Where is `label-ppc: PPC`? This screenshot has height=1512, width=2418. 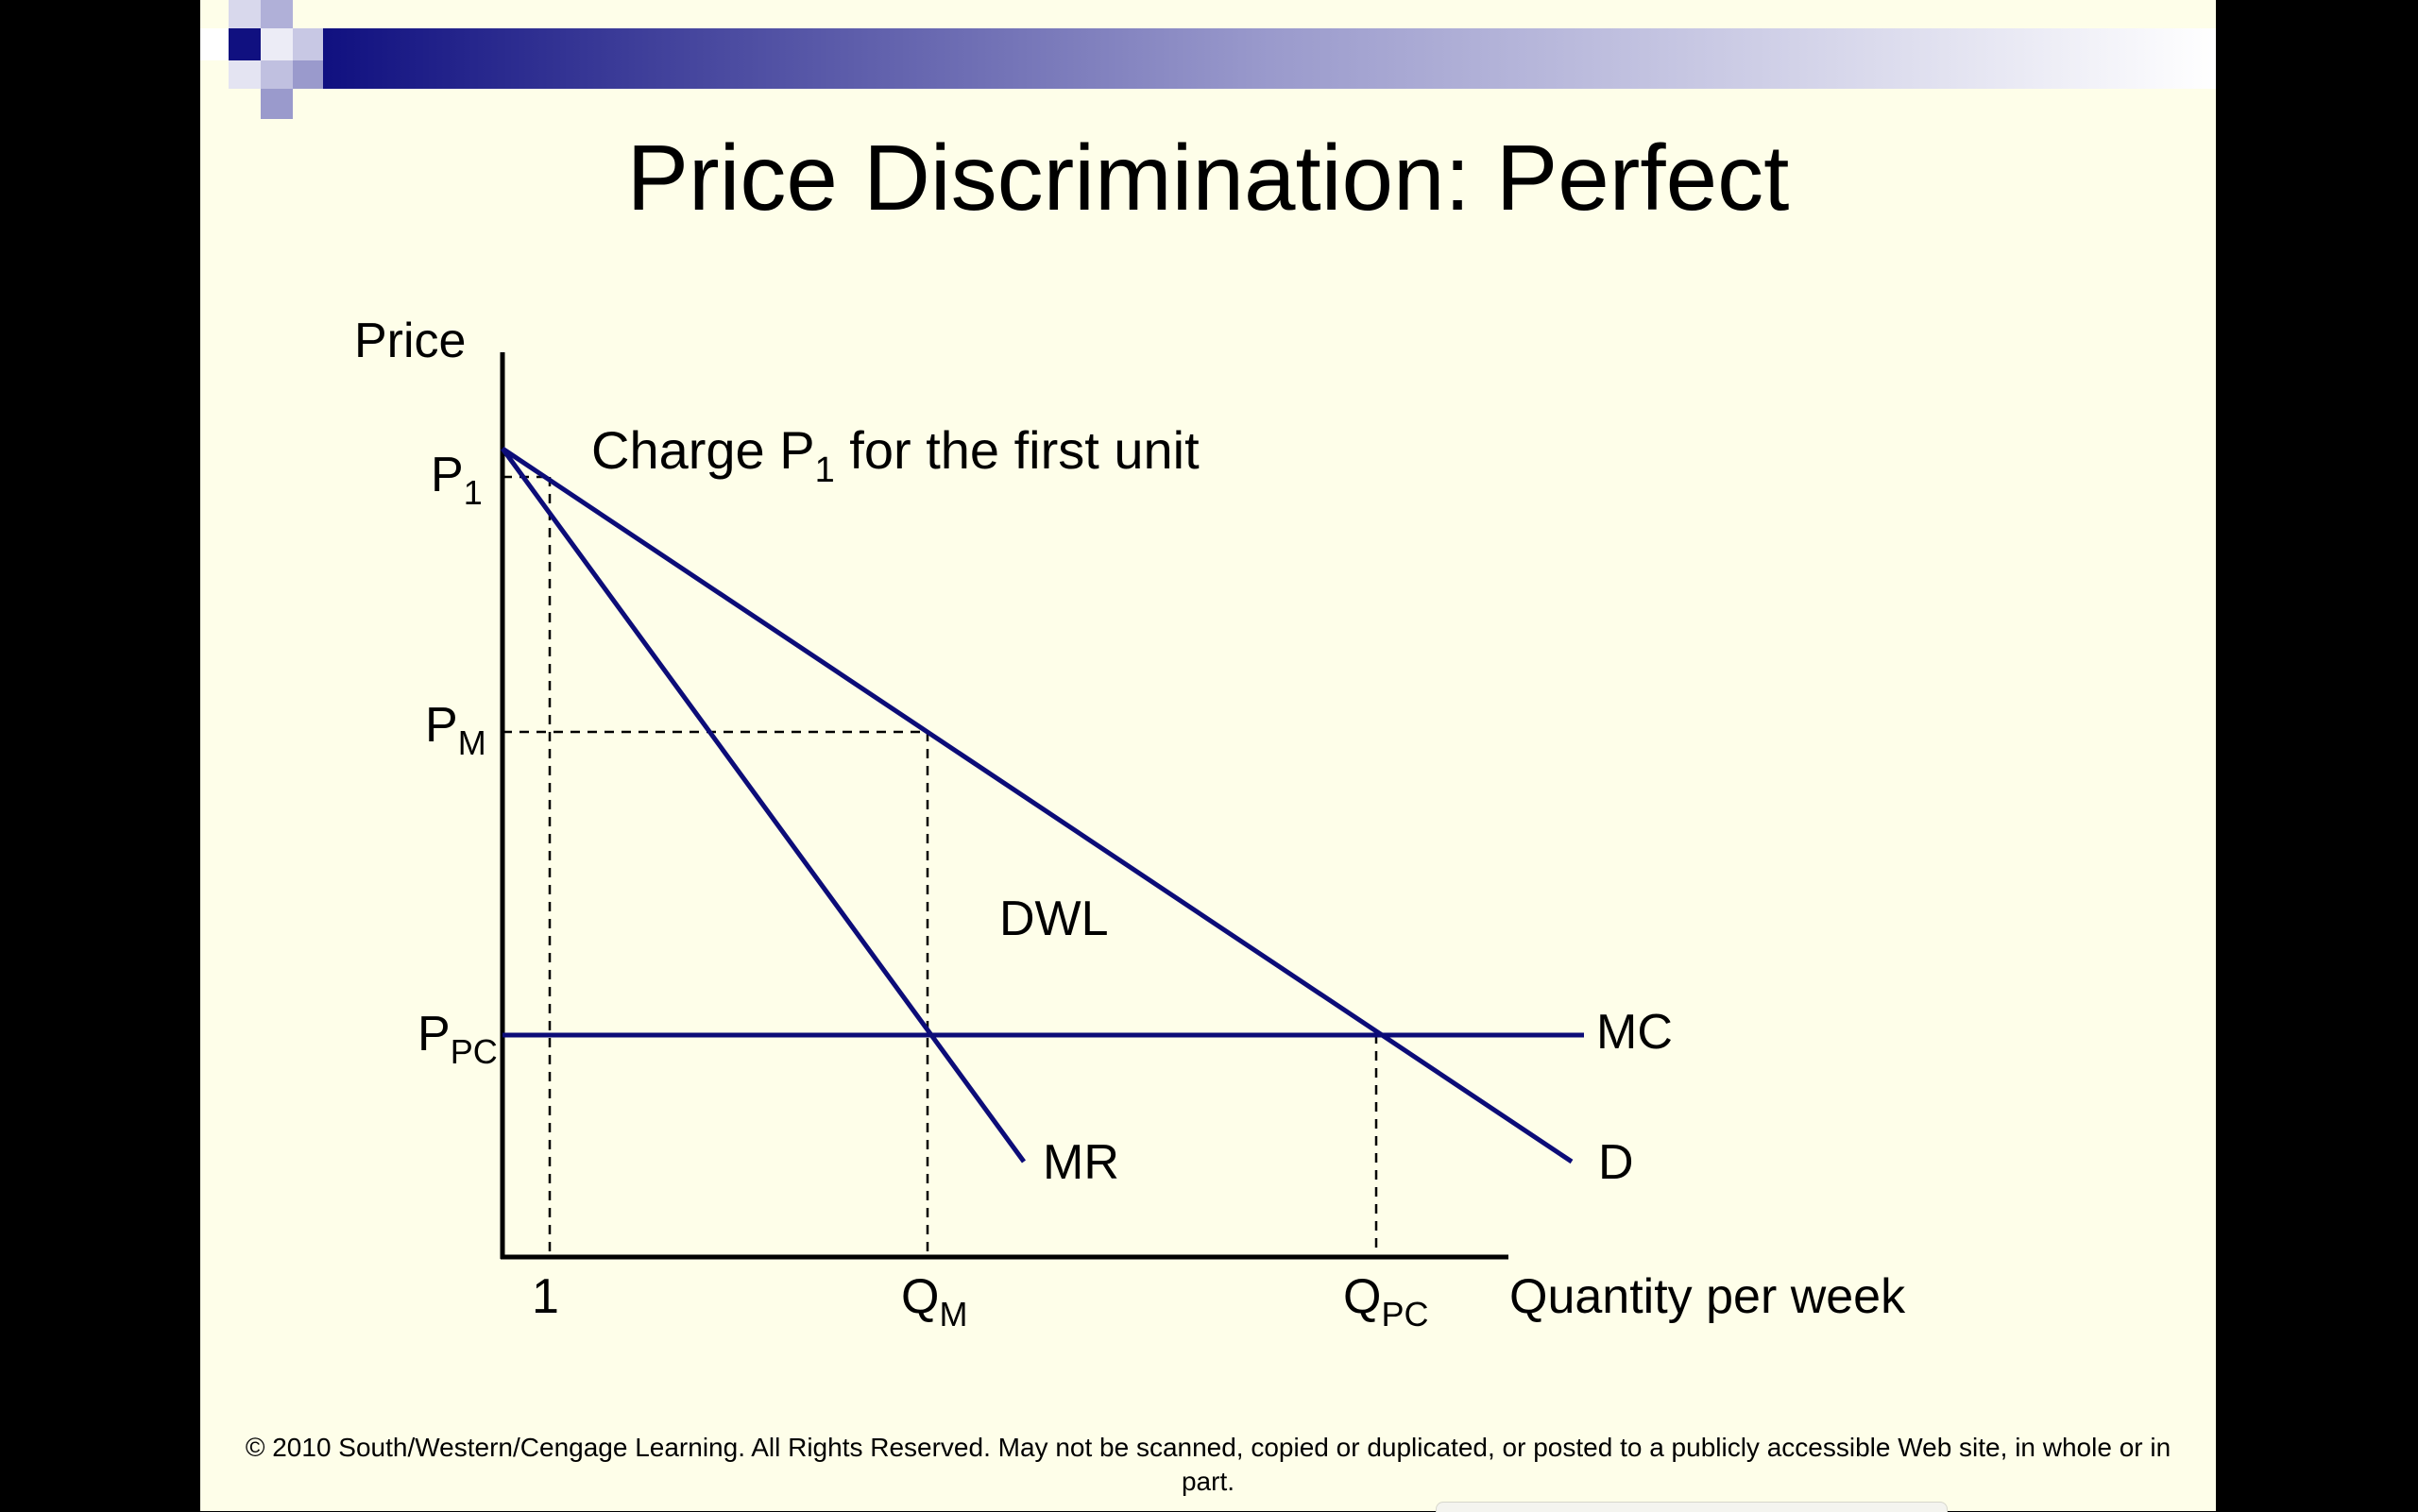
label-ppc: PPC is located at coordinates (457, 1039).